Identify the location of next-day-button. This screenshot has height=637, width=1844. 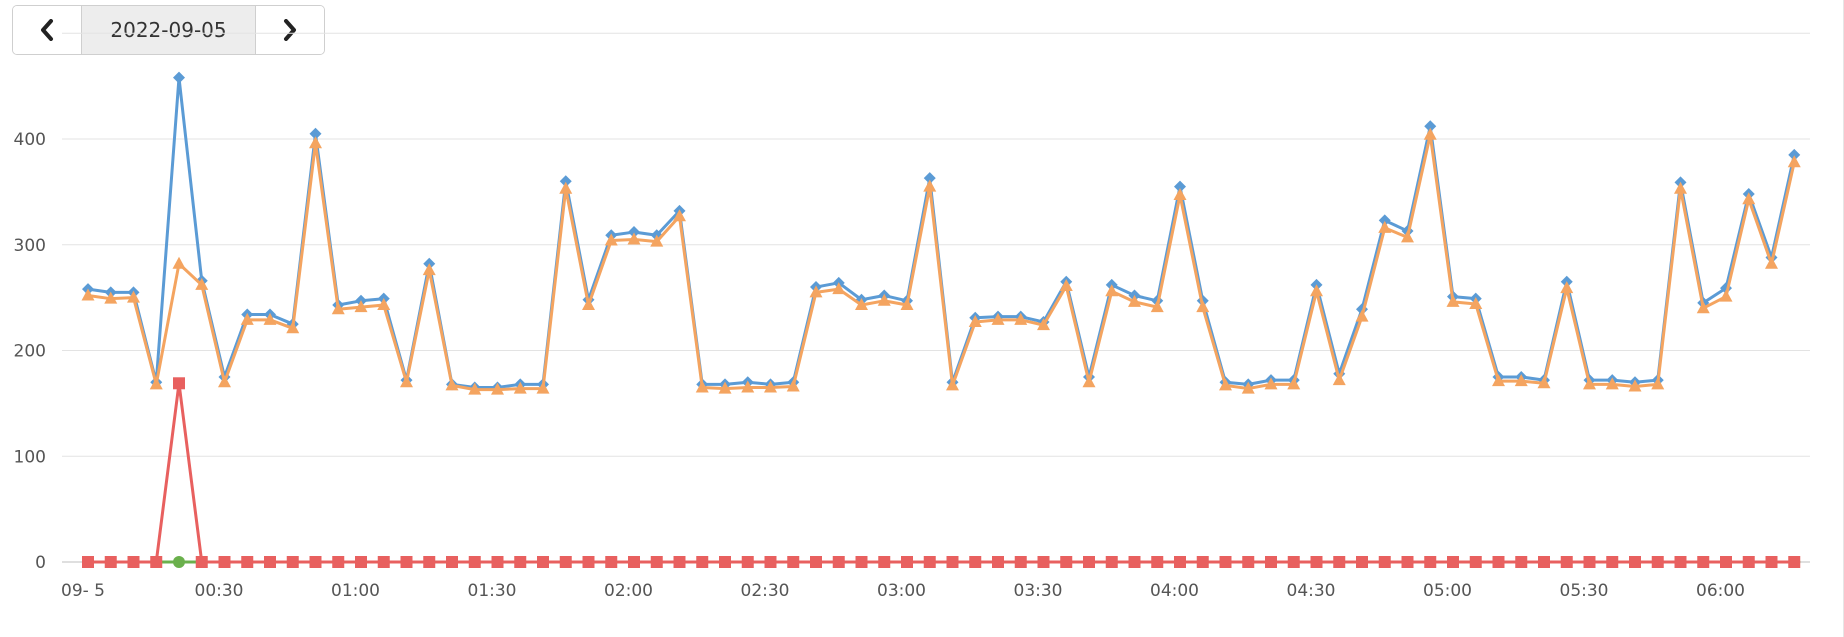
(289, 30).